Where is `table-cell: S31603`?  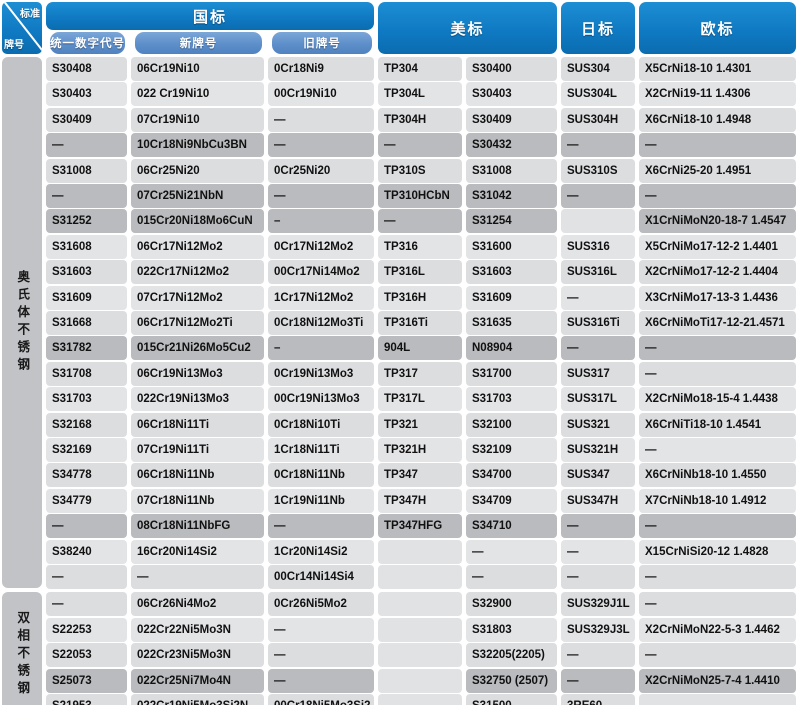 table-cell: S31603 is located at coordinates (86, 272).